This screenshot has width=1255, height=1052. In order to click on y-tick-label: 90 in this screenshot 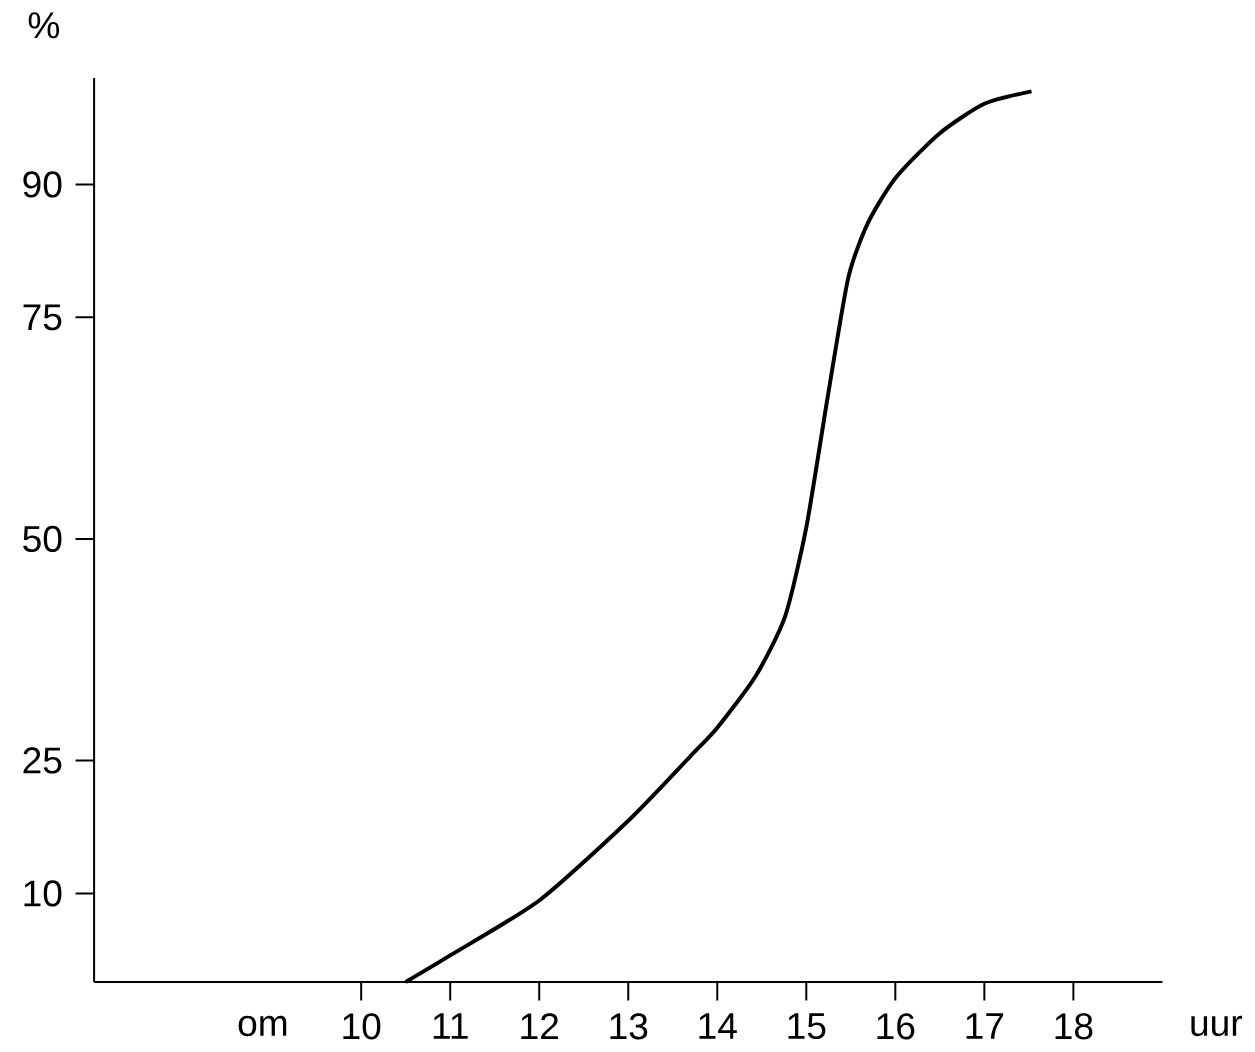, I will do `click(42, 184)`.